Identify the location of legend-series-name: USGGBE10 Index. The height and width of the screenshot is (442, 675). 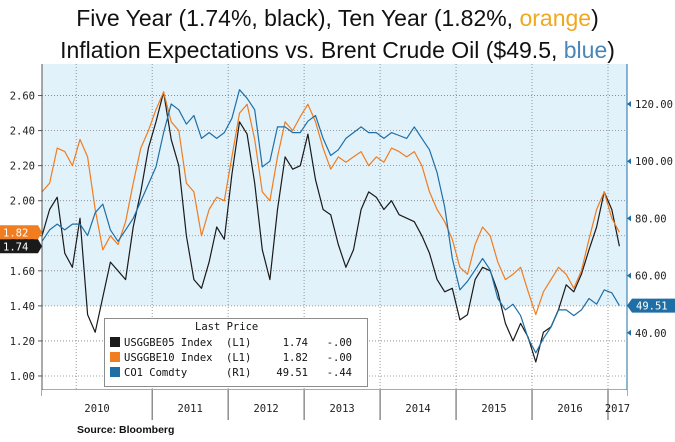
(168, 358).